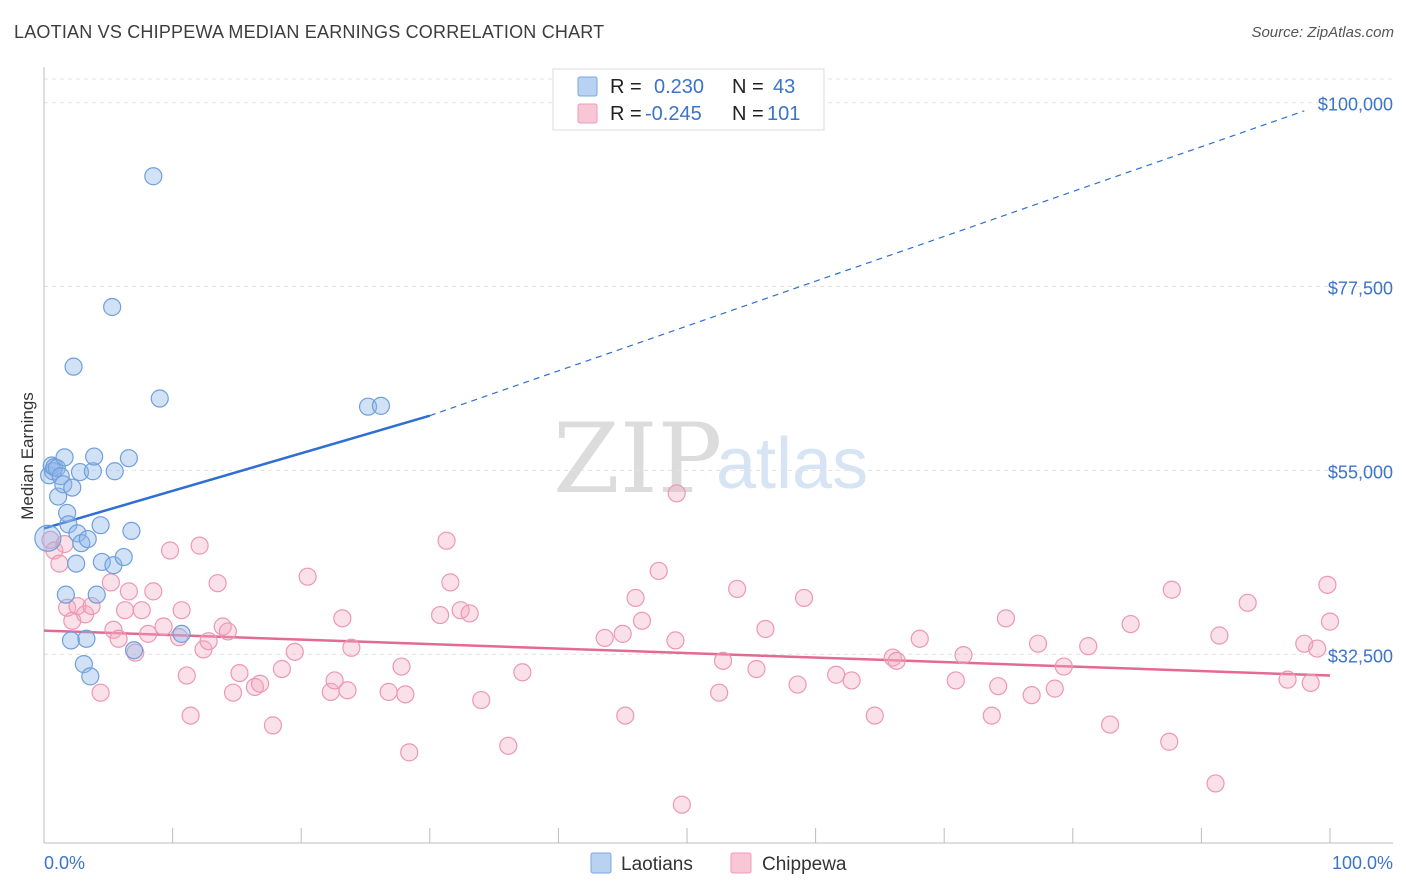  I want to click on chippewa-r-value: -0.245, so click(673, 114).